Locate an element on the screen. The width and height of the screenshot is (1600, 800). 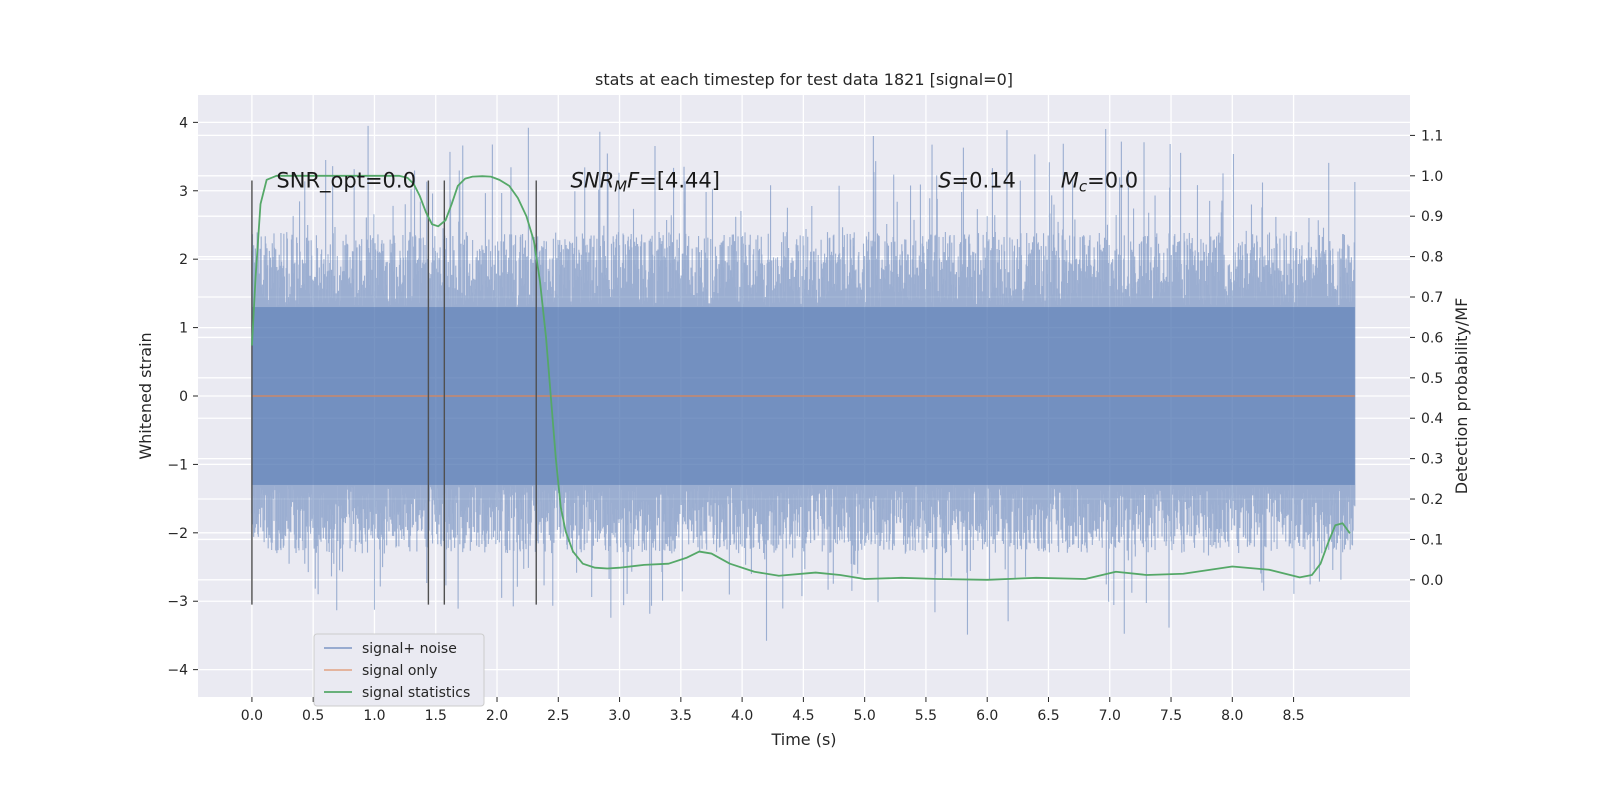
x-tick-label: 6.0 is located at coordinates (987, 716).